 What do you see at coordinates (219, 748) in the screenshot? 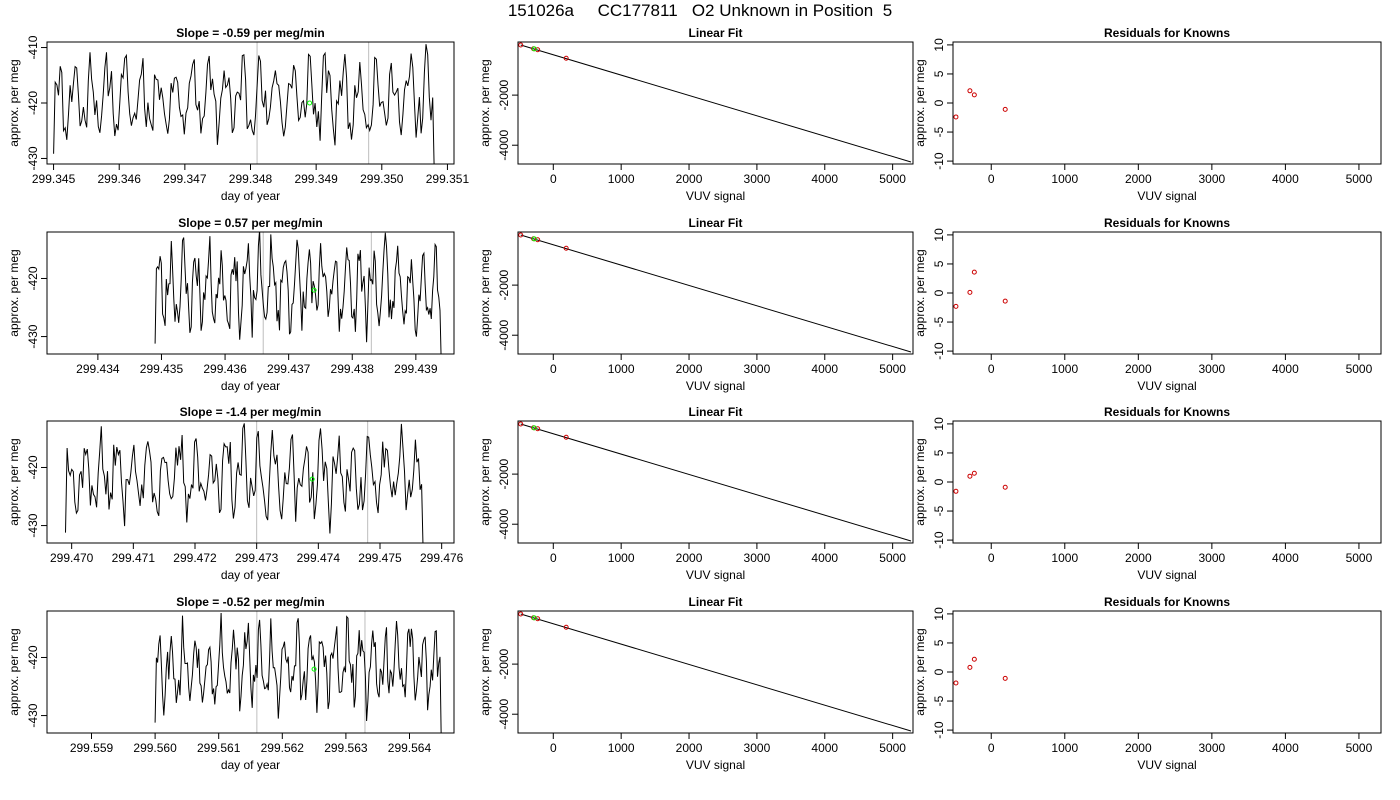
I see `x-tick-label: 299.561` at bounding box center [219, 748].